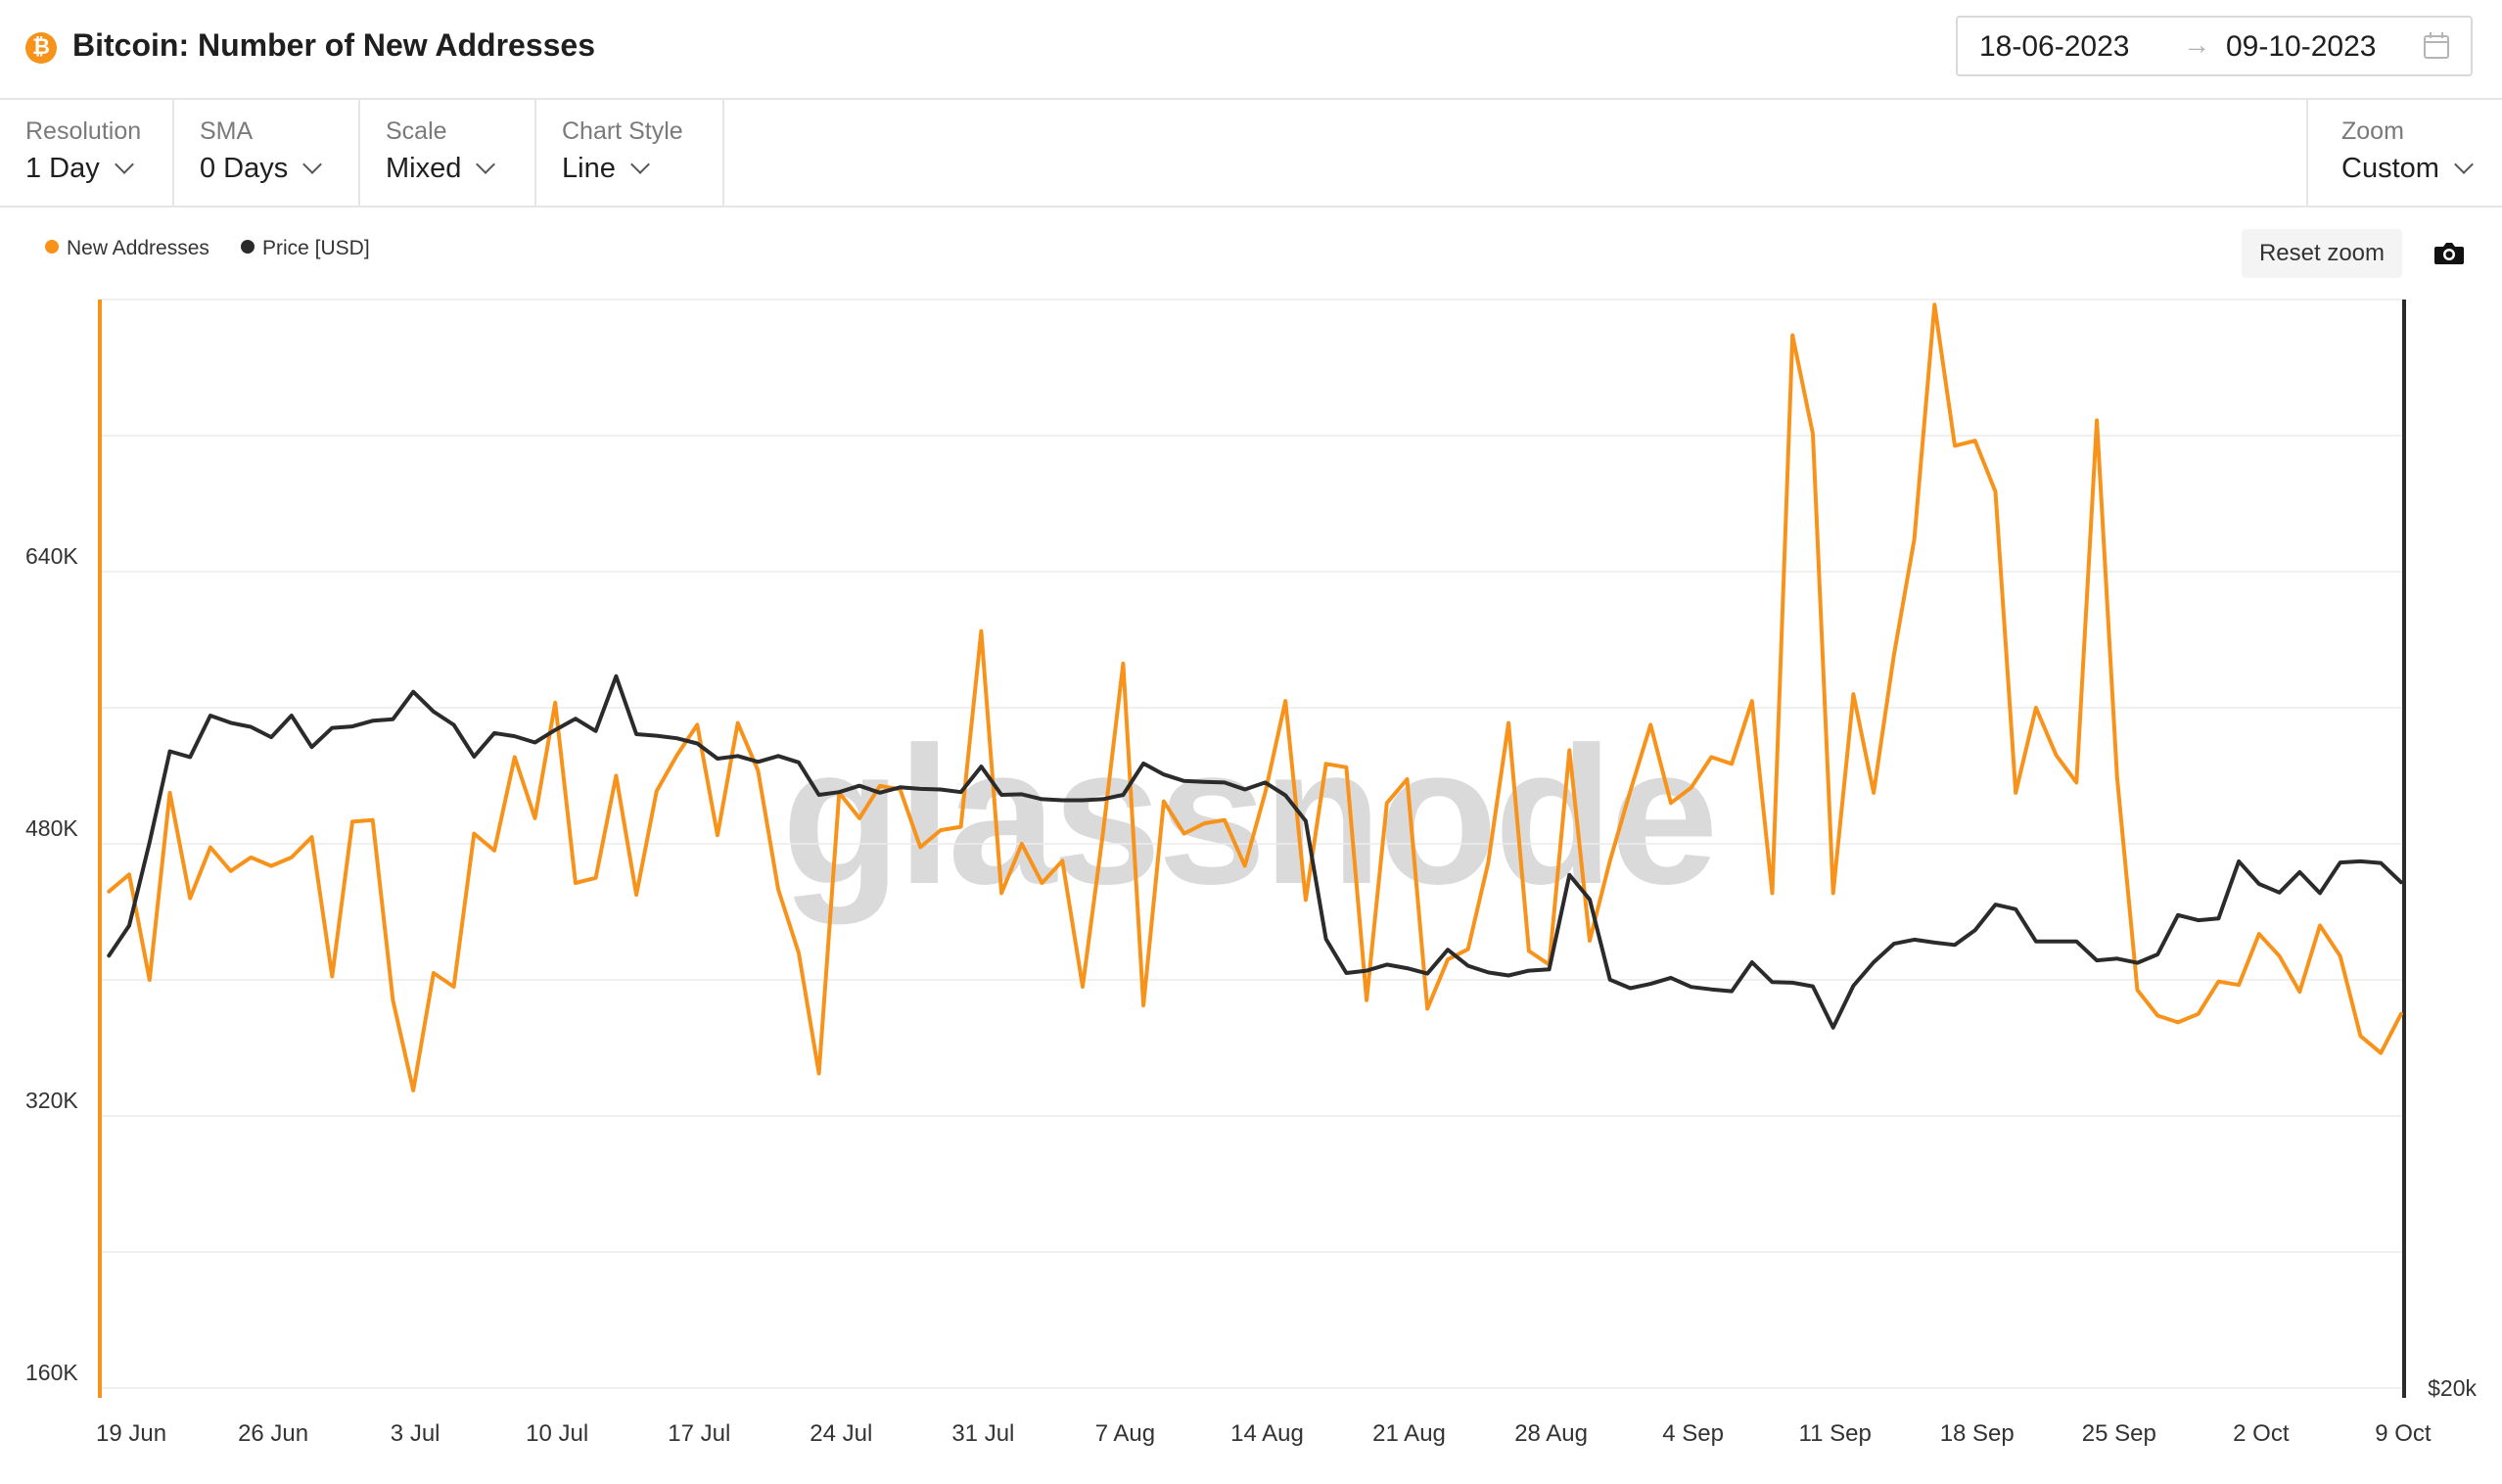 The image size is (2502, 1484). What do you see at coordinates (334, 45) in the screenshot?
I see `page-title: Bitcoin: Number of New Addresses` at bounding box center [334, 45].